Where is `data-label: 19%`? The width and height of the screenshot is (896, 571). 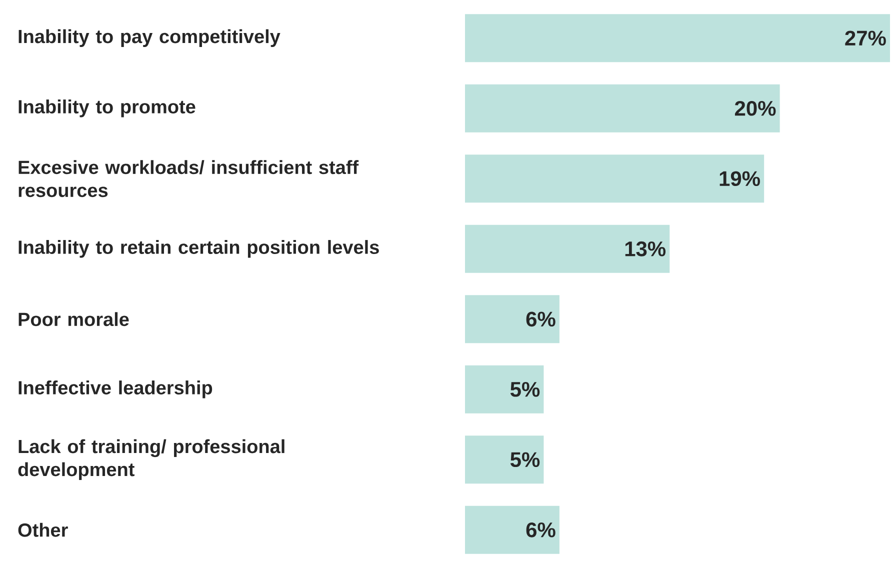 data-label: 19% is located at coordinates (740, 178).